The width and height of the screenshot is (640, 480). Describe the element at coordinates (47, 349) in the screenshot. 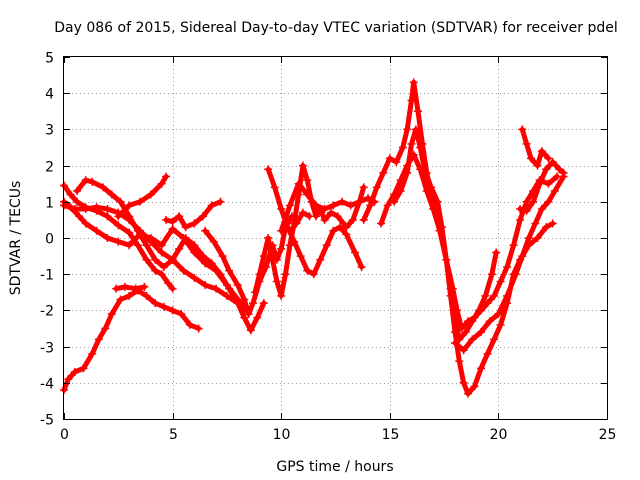

I see `y-tick-label: -3` at that location.